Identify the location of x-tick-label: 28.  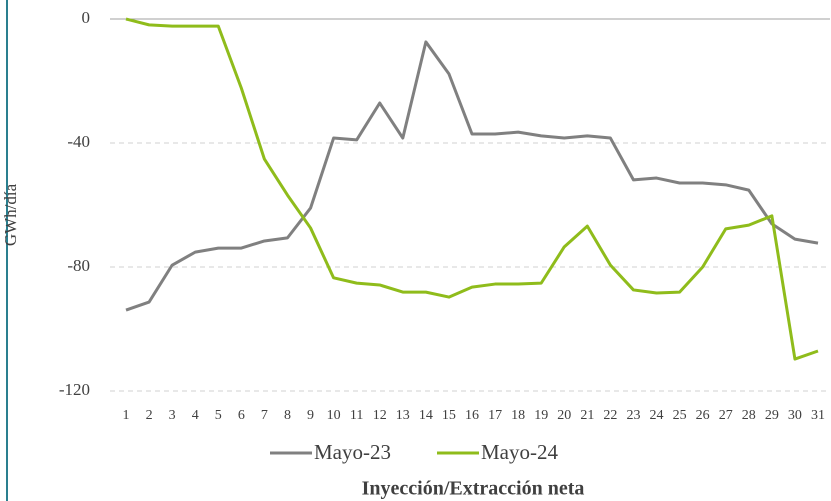
(749, 415).